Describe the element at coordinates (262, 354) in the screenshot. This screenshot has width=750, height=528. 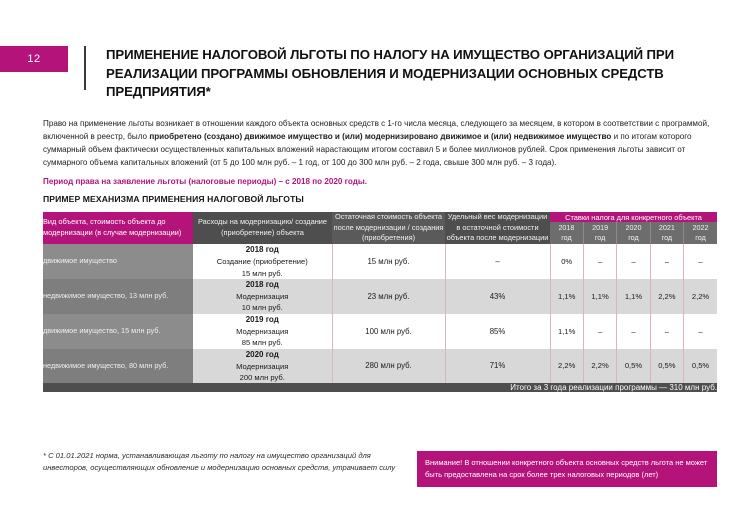
I see `cell-cost-year: 2020 год` at that location.